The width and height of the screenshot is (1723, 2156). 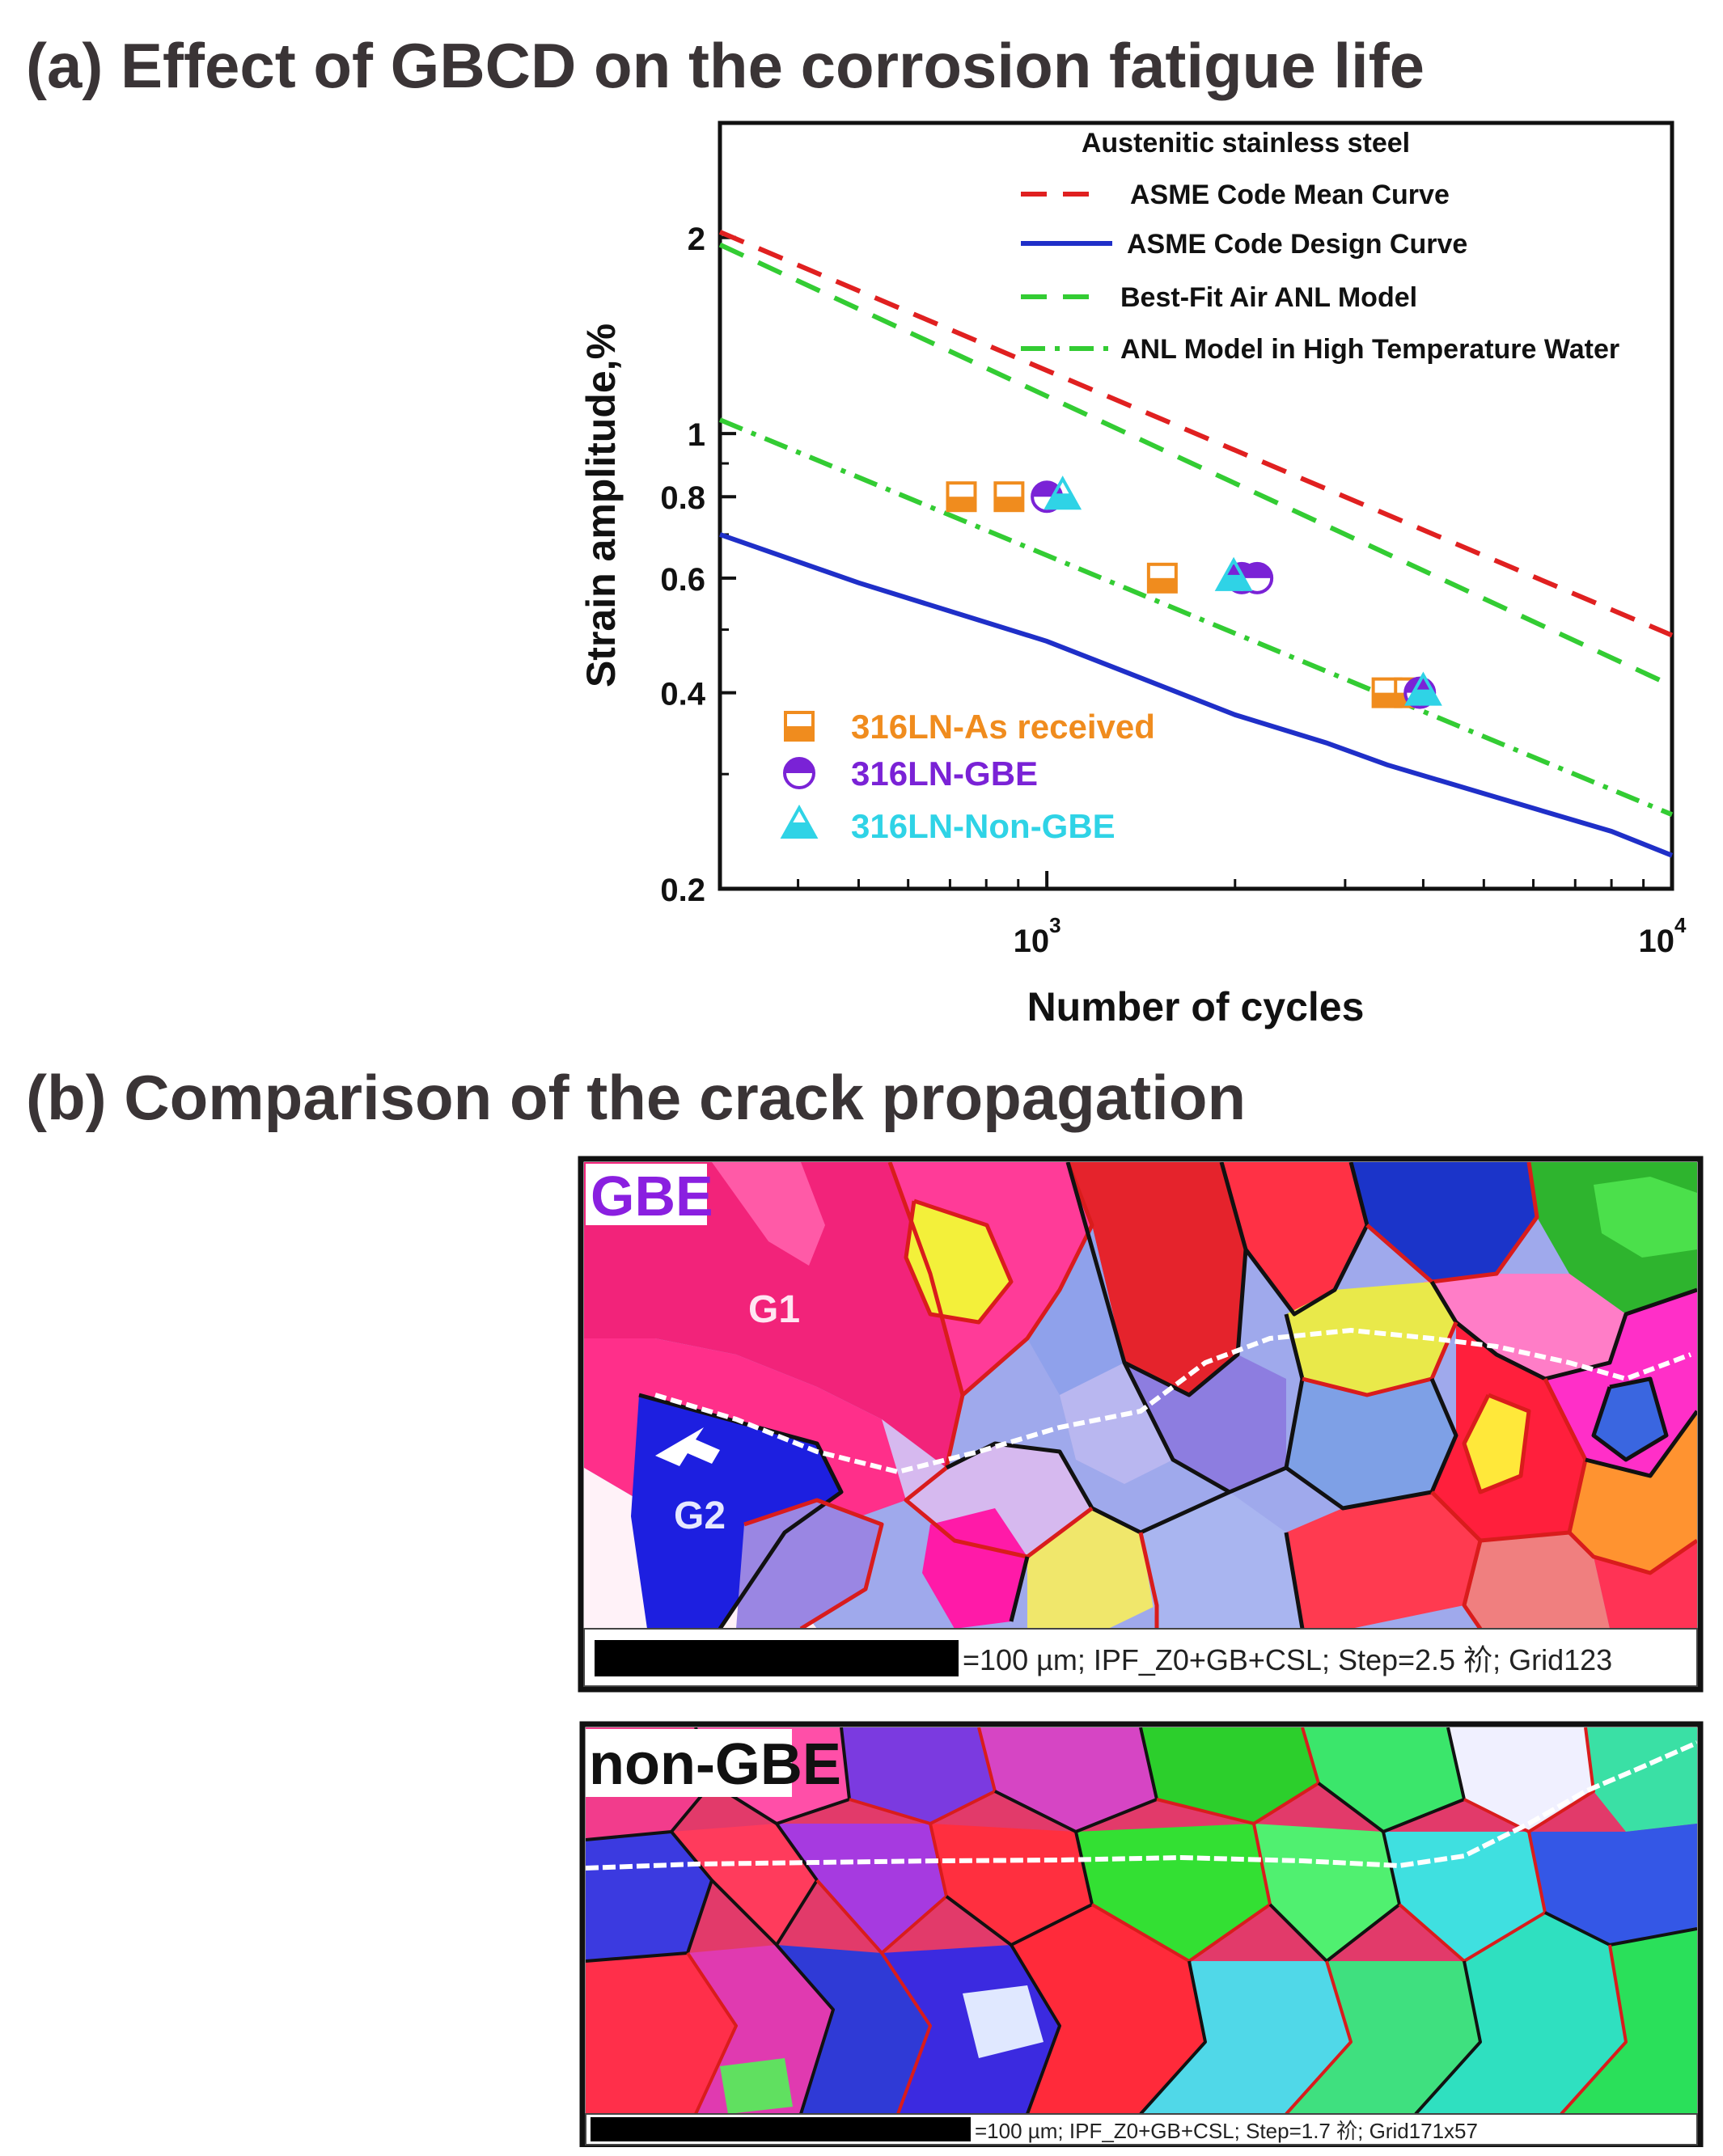 What do you see at coordinates (1194, 593) in the screenshot?
I see `data-markers` at bounding box center [1194, 593].